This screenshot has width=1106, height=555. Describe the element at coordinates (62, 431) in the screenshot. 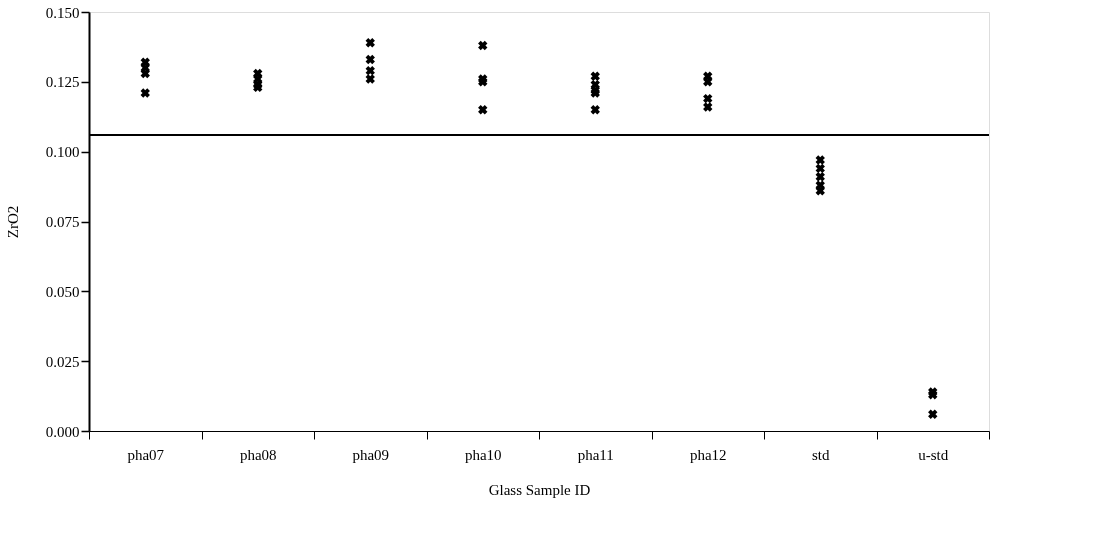

I see `y-tick-label: 0.000` at that location.